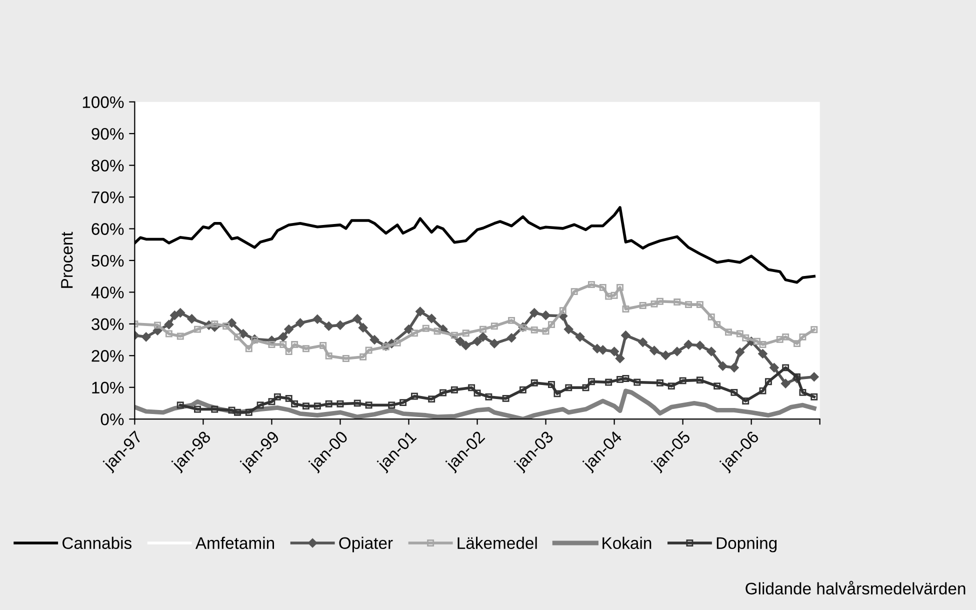  I want to click on y-tick-label: 100%, so click(103, 102).